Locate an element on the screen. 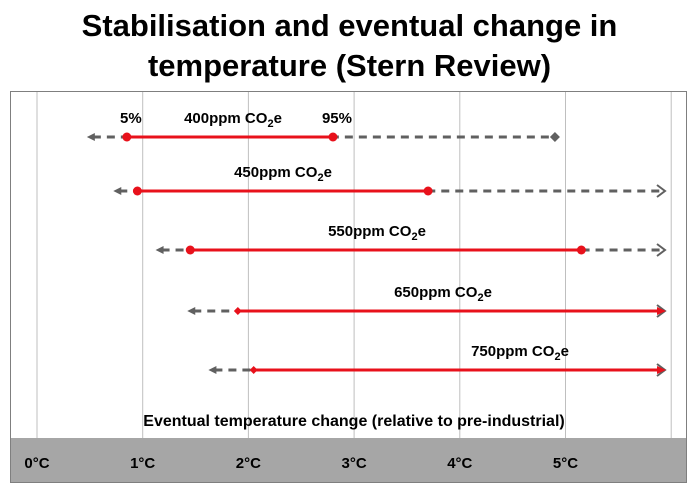  series-label-main: 450ppm CO is located at coordinates (276, 172).